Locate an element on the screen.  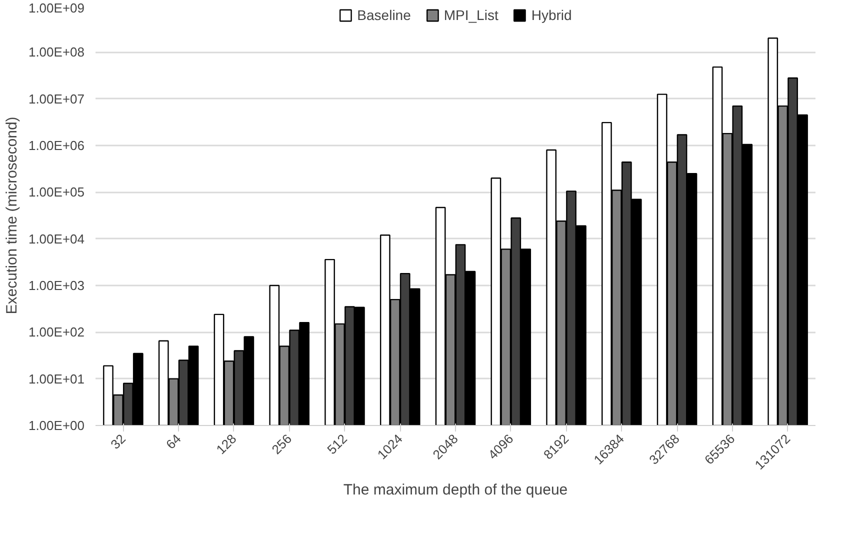
x-tick-label: 512 is located at coordinates (337, 444).